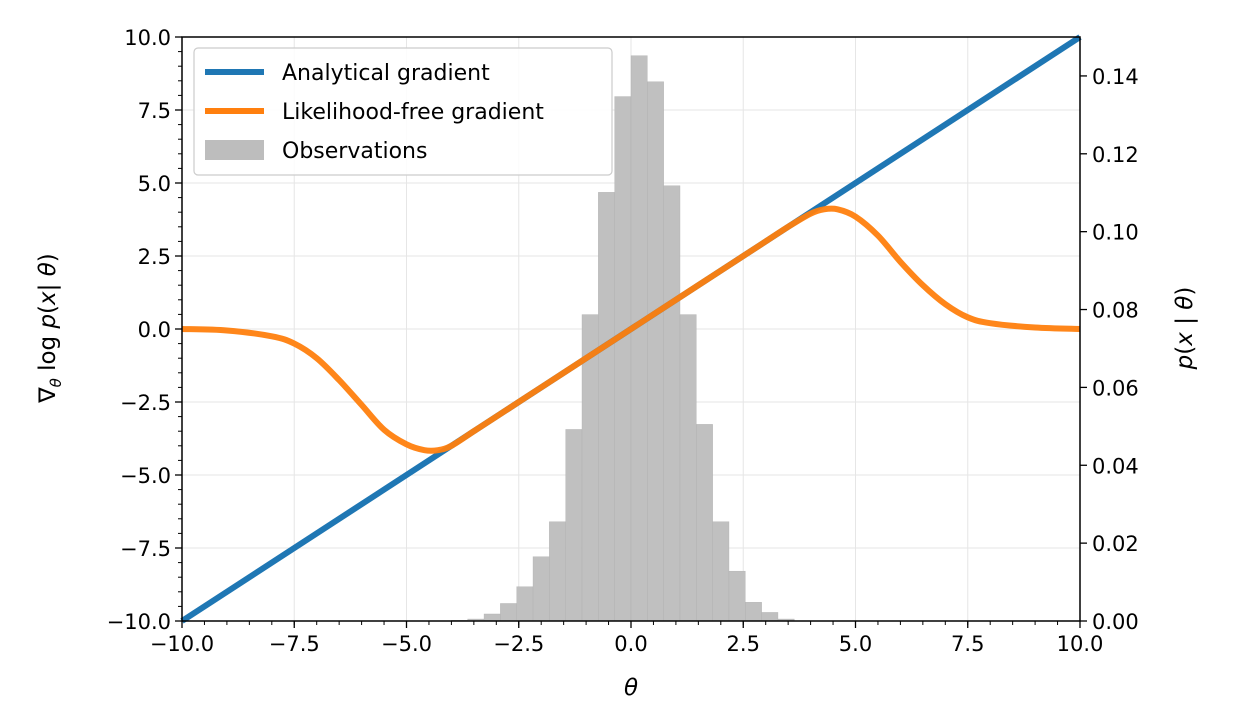 The height and width of the screenshot is (722, 1245). I want to click on svg-text: ∇θ log p(x| θ), so click(50, 328).